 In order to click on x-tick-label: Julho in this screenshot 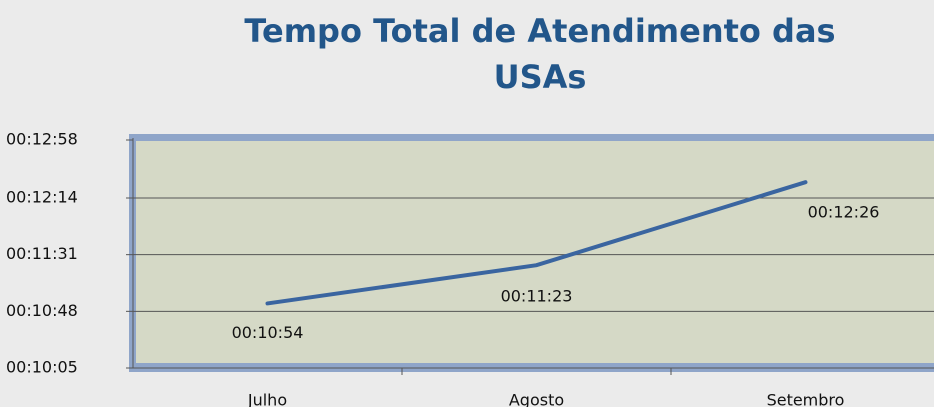, I will do `click(267, 399)`.